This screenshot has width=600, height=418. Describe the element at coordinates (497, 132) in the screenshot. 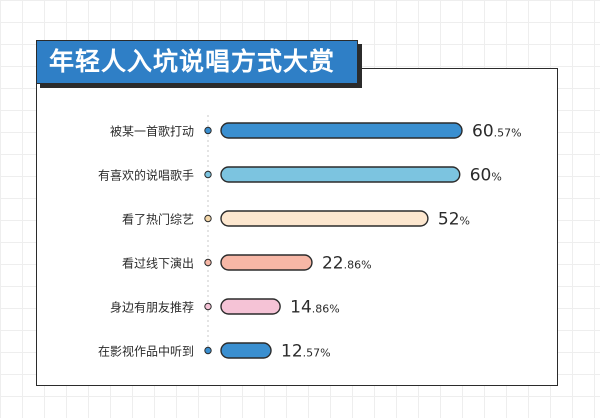

I see `value-label: 60.57%` at that location.